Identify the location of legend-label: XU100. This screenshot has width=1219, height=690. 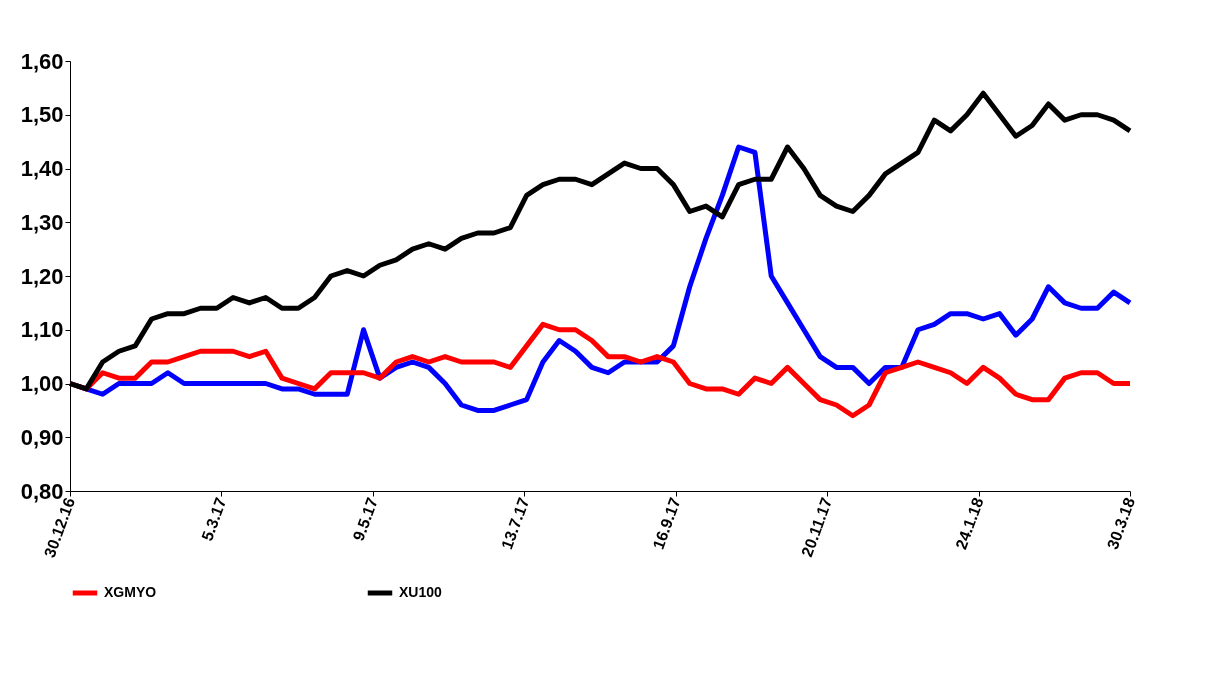
(421, 592).